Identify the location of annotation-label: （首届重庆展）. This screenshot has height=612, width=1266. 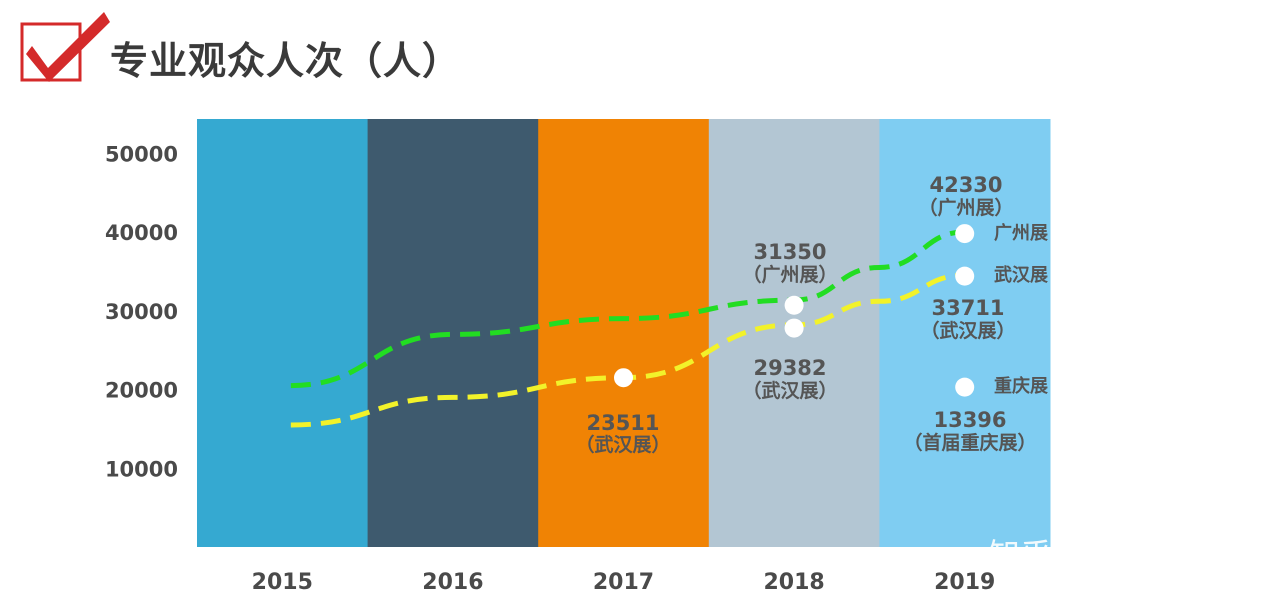
(969, 442).